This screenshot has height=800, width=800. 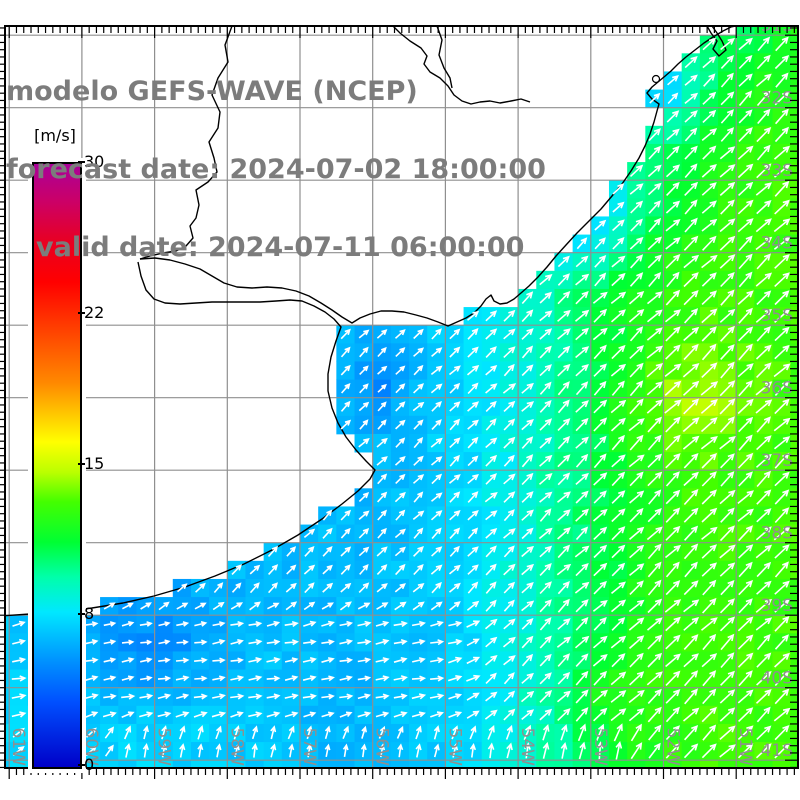 I want to click on model-title: modelo GEFS-WAVE (NCEP), so click(x=212, y=91).